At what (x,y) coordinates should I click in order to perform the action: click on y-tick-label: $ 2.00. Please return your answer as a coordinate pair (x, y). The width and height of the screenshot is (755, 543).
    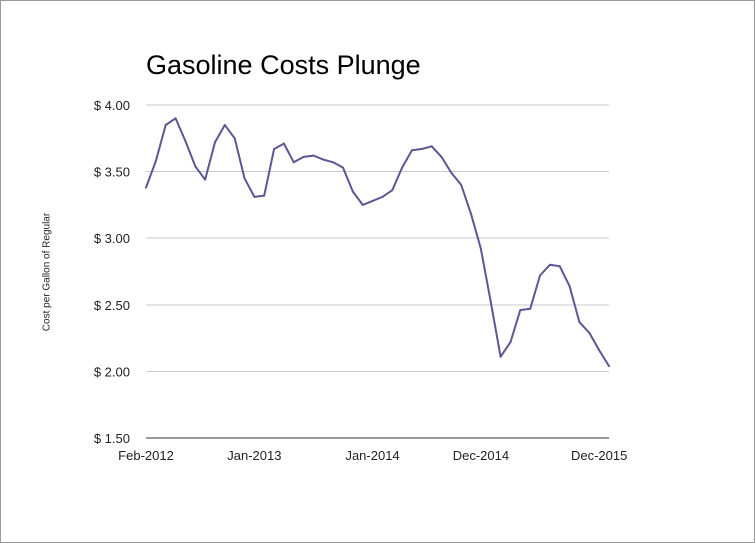
    Looking at the image, I should click on (112, 371).